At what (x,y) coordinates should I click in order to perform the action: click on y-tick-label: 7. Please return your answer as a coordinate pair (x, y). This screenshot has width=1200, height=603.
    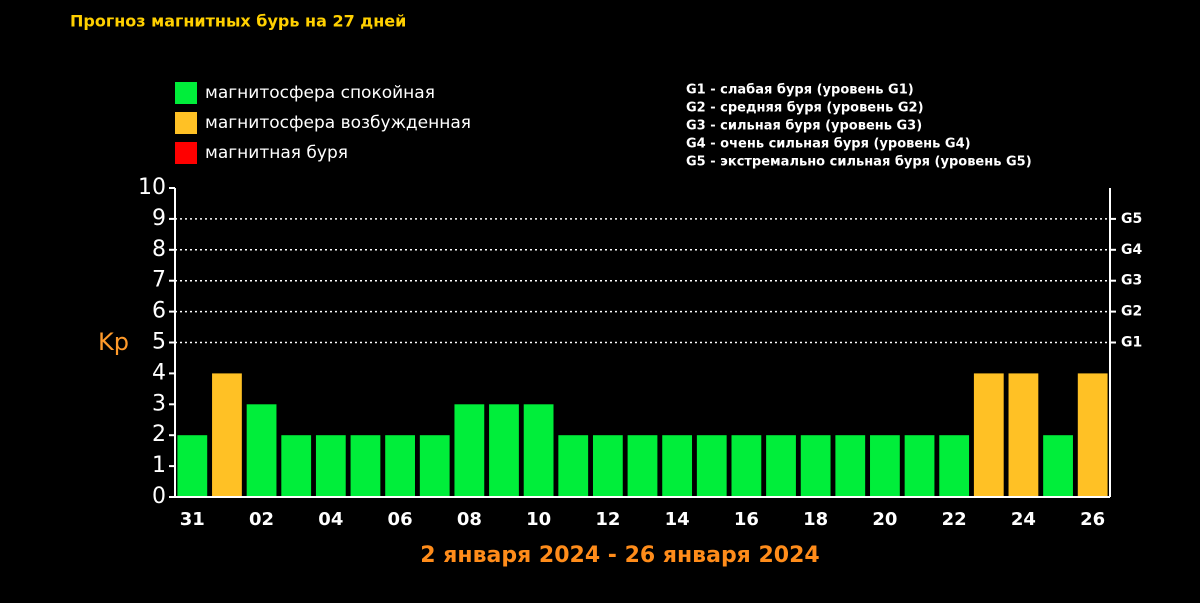
    Looking at the image, I should click on (159, 280).